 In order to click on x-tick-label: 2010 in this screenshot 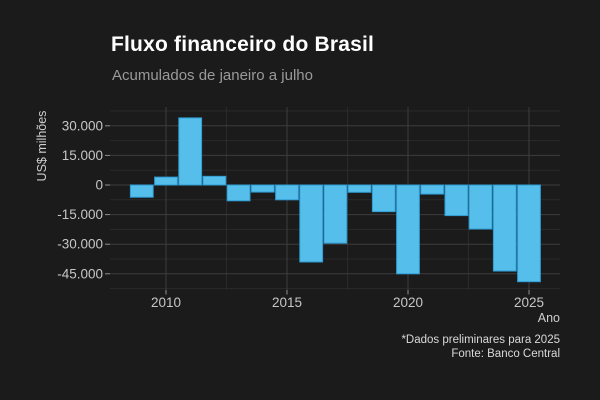, I will do `click(166, 302)`.